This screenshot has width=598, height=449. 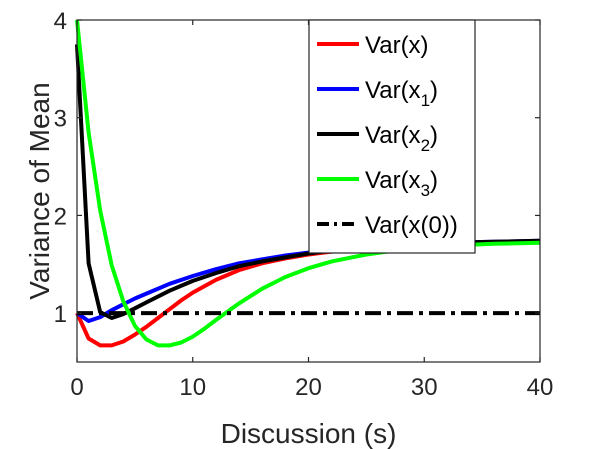 What do you see at coordinates (540, 387) in the screenshot?
I see `x-tick-label: 40` at bounding box center [540, 387].